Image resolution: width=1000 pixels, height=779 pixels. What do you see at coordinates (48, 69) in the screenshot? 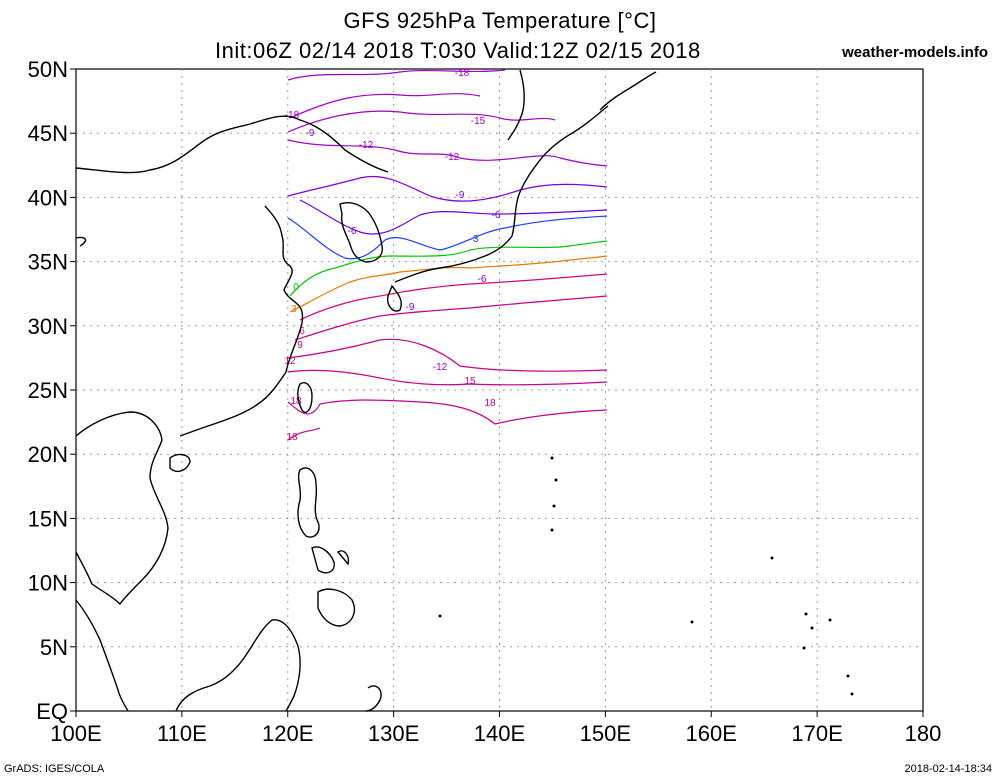
I see `y-tick-label: 50N` at bounding box center [48, 69].